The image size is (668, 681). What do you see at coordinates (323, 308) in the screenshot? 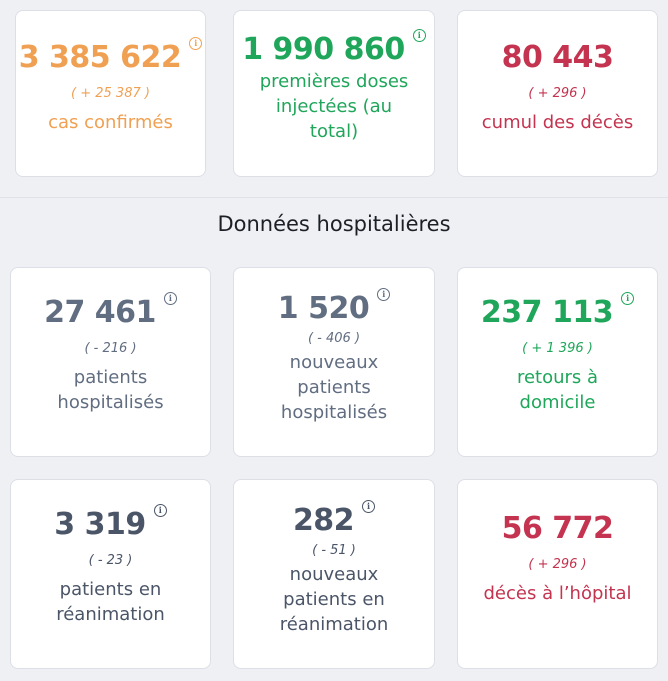
I see `card-value: 1 520` at bounding box center [323, 308].